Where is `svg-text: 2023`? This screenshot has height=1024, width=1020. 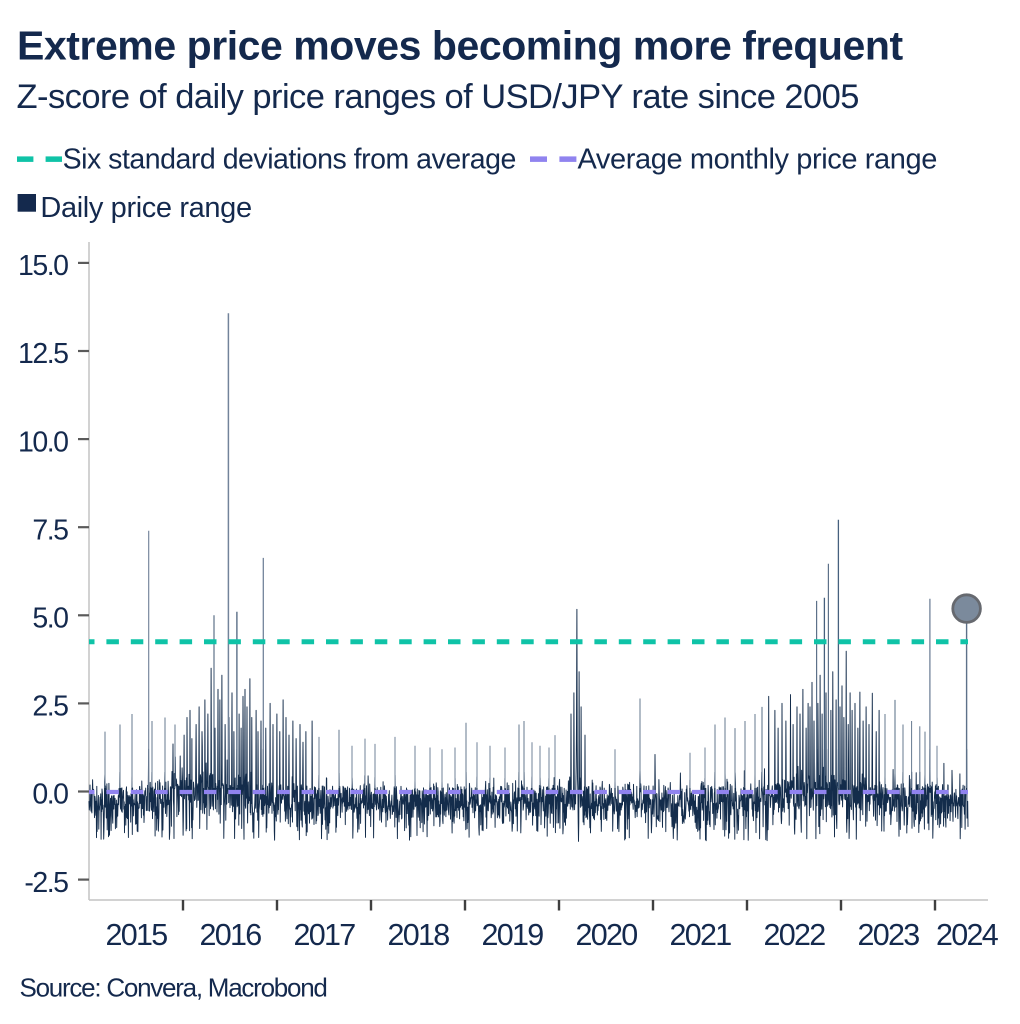
svg-text: 2023 is located at coordinates (888, 935).